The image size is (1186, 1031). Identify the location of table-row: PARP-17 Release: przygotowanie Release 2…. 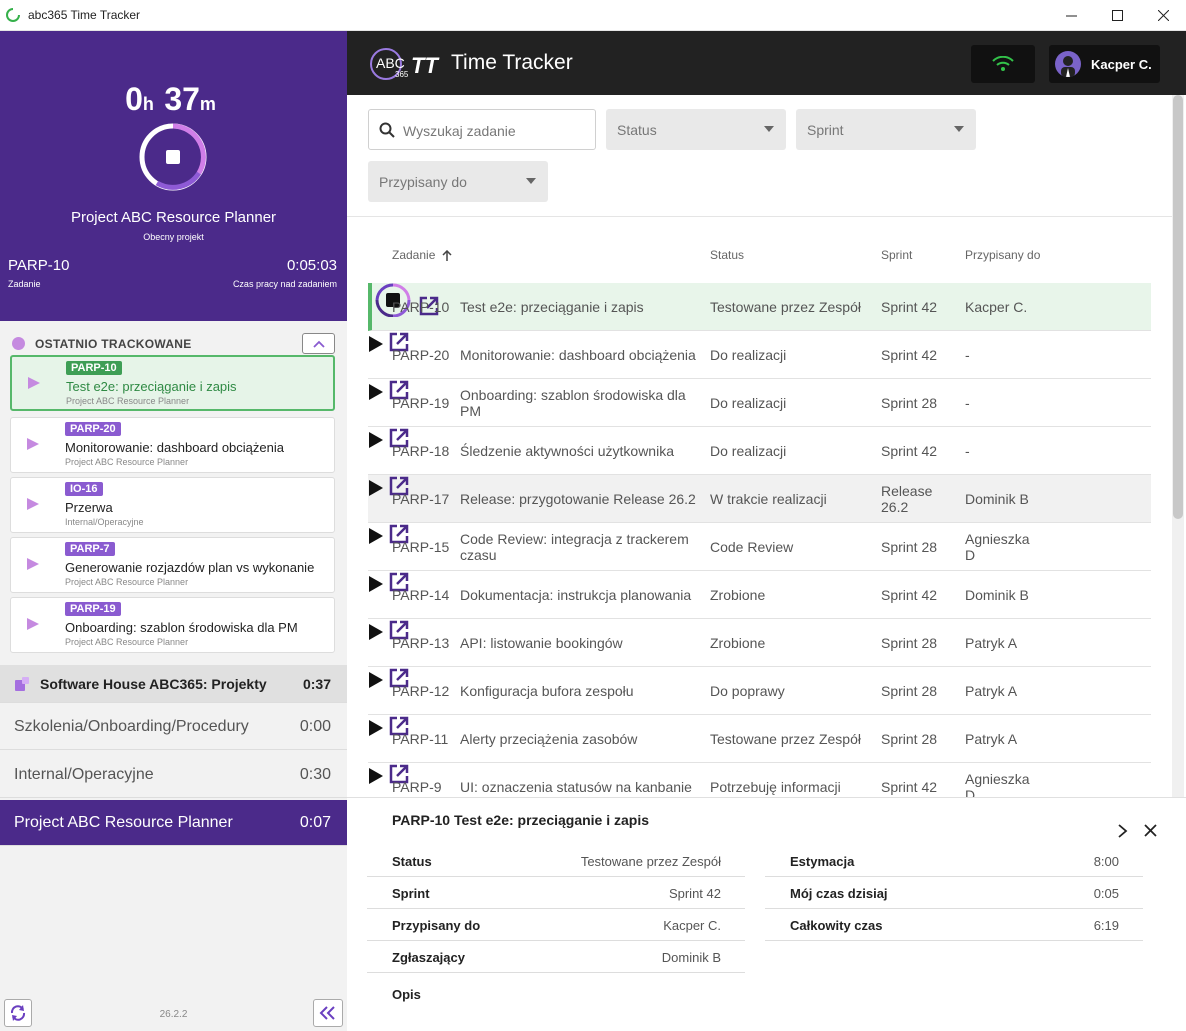
(759, 499).